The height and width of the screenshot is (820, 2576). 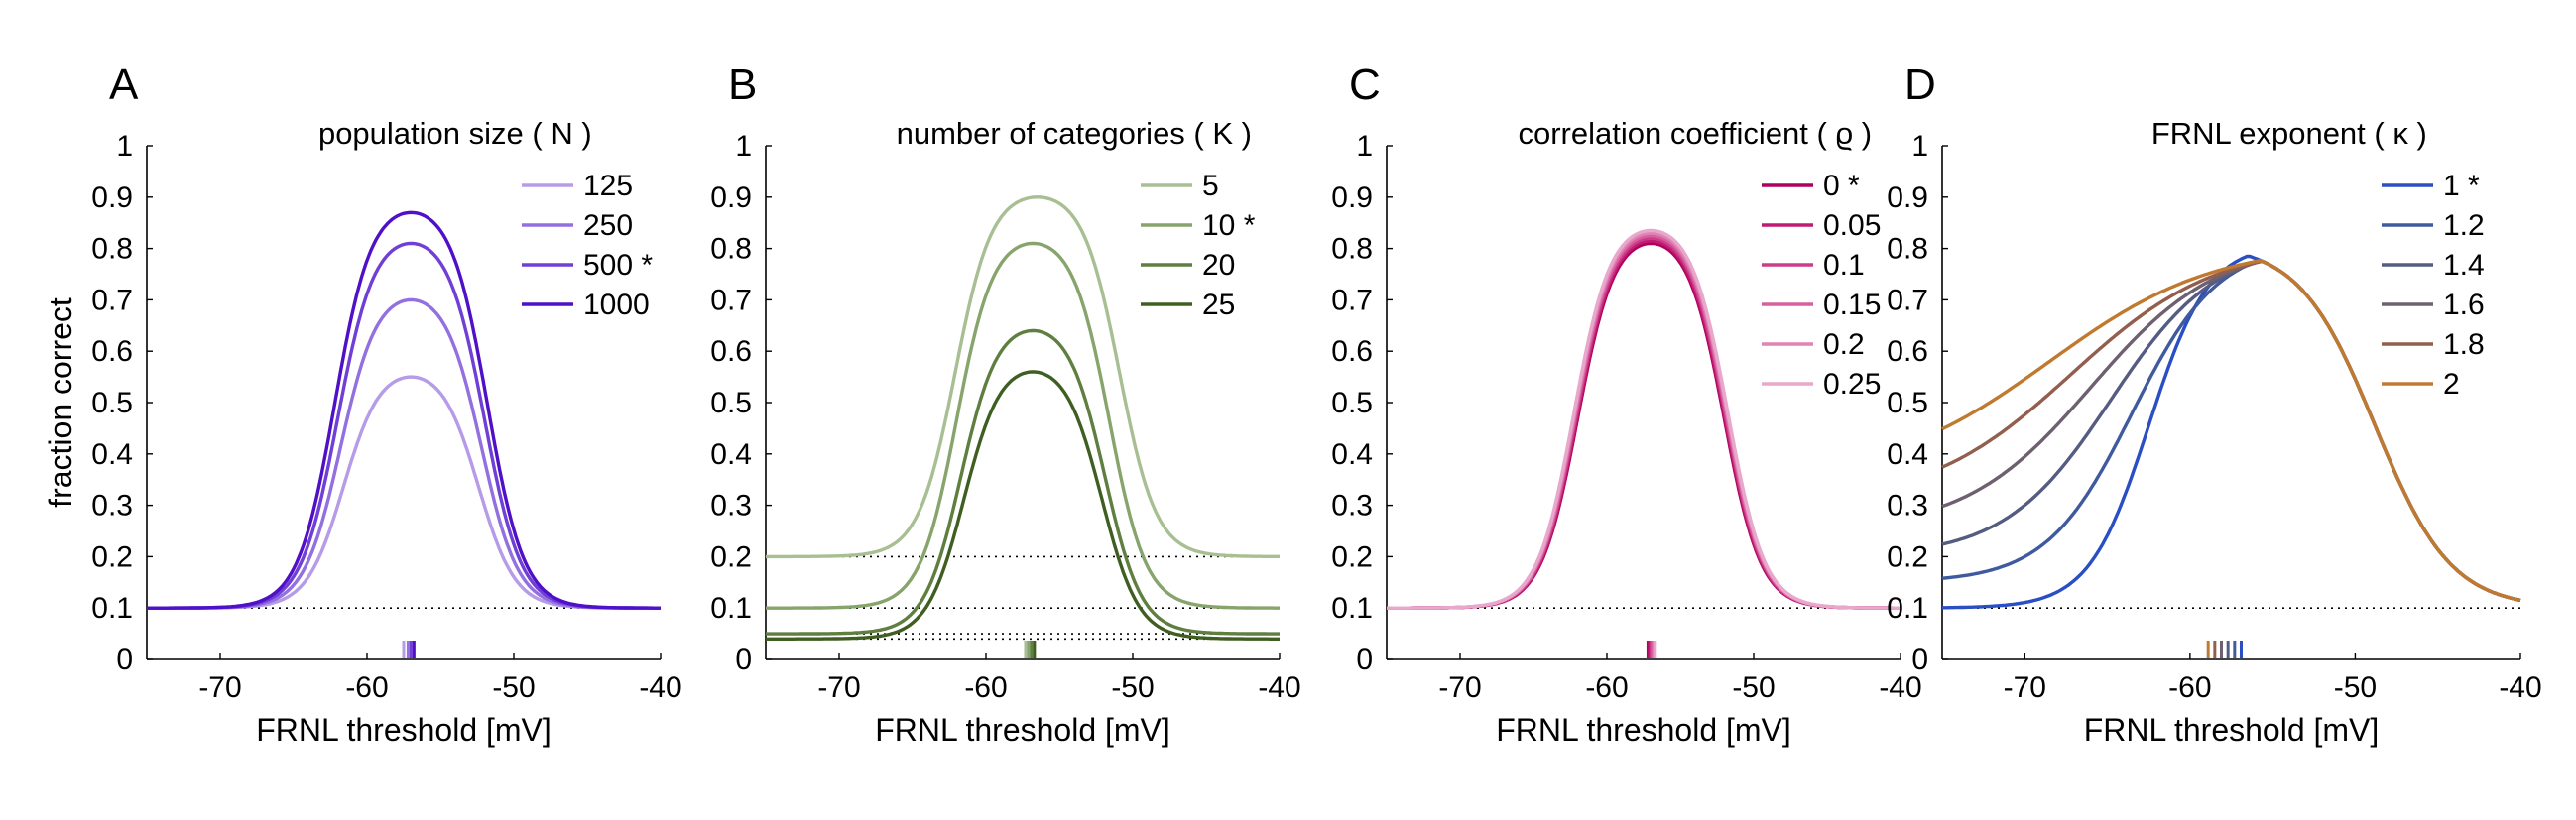 I want to click on legend-label: 500 *, so click(x=618, y=265).